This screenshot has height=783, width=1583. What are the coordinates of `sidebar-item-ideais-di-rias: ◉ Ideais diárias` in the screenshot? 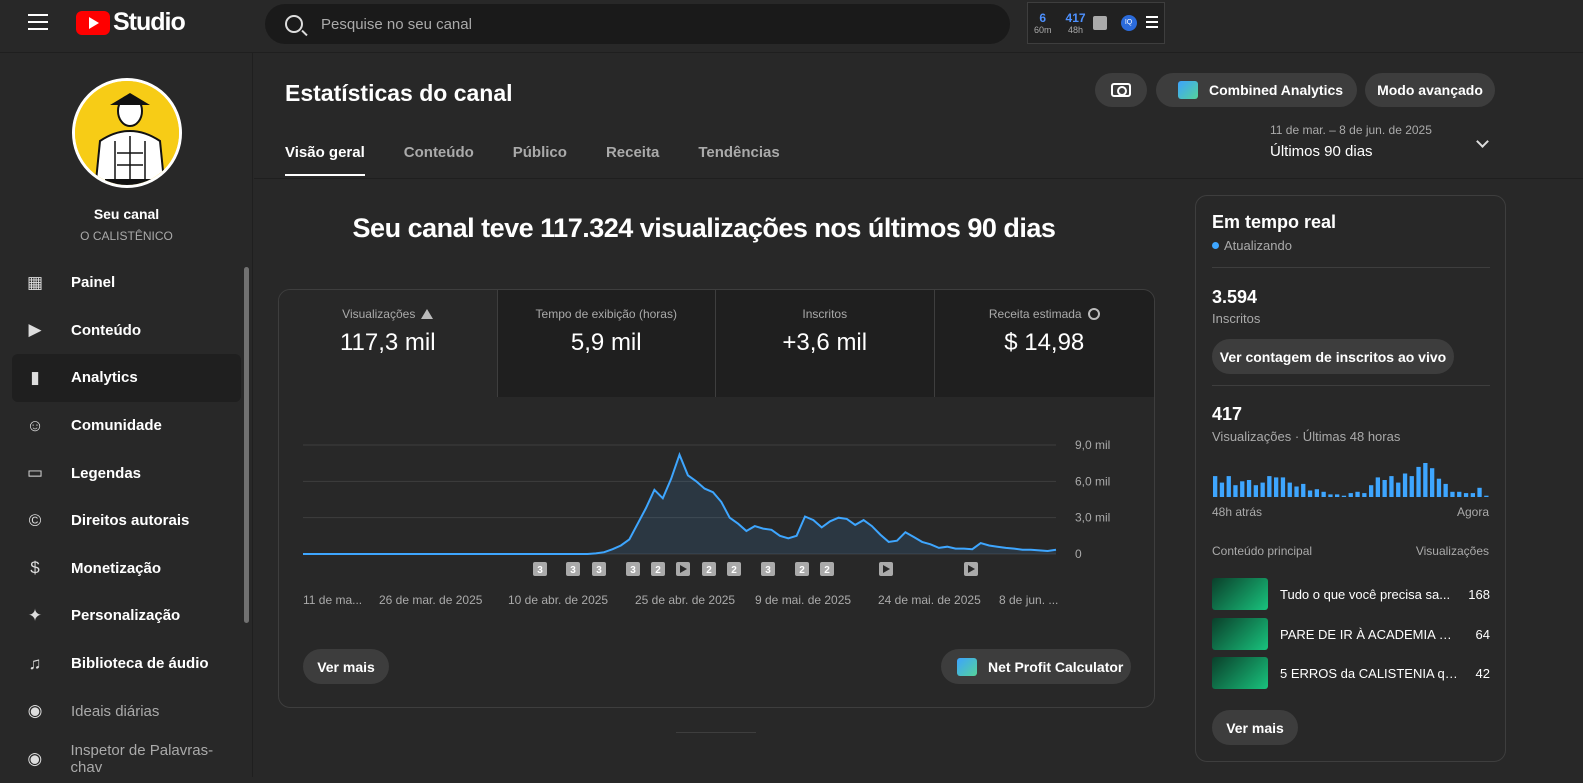 It's located at (126, 711).